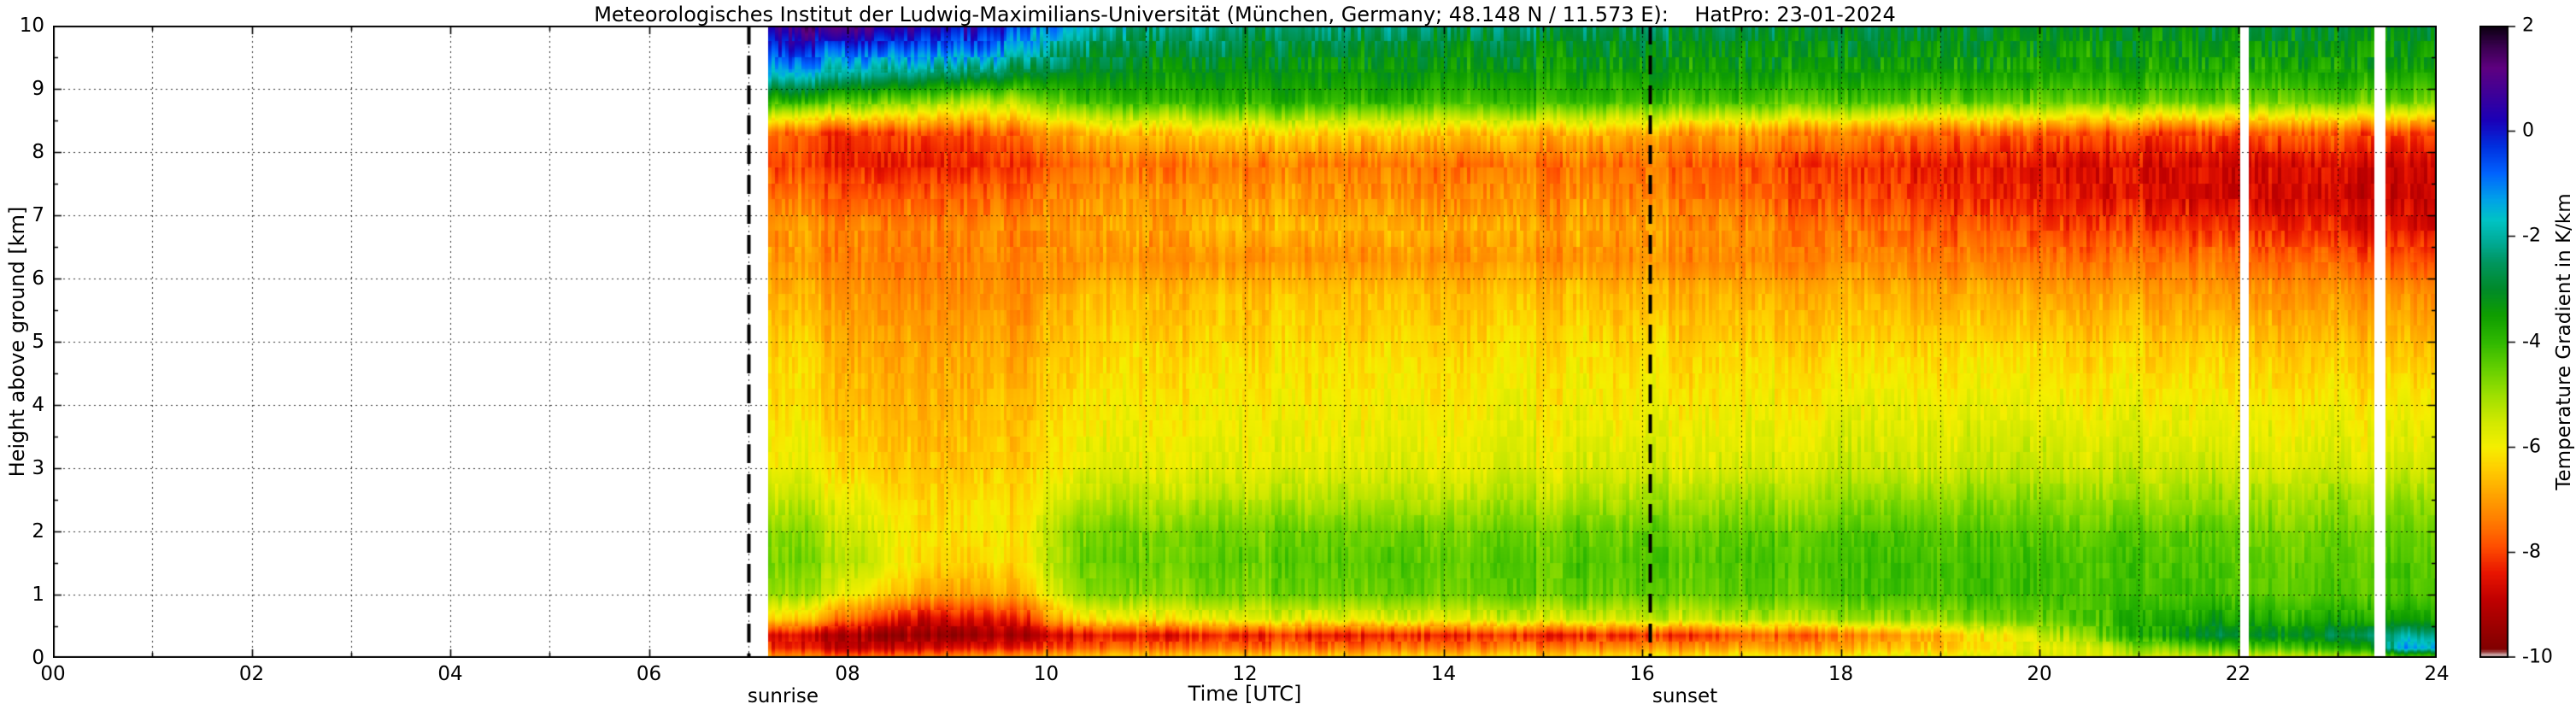  Describe the element at coordinates (2564, 341) in the screenshot. I see `colorbar-label: Temperature Gradient in K/km` at that location.